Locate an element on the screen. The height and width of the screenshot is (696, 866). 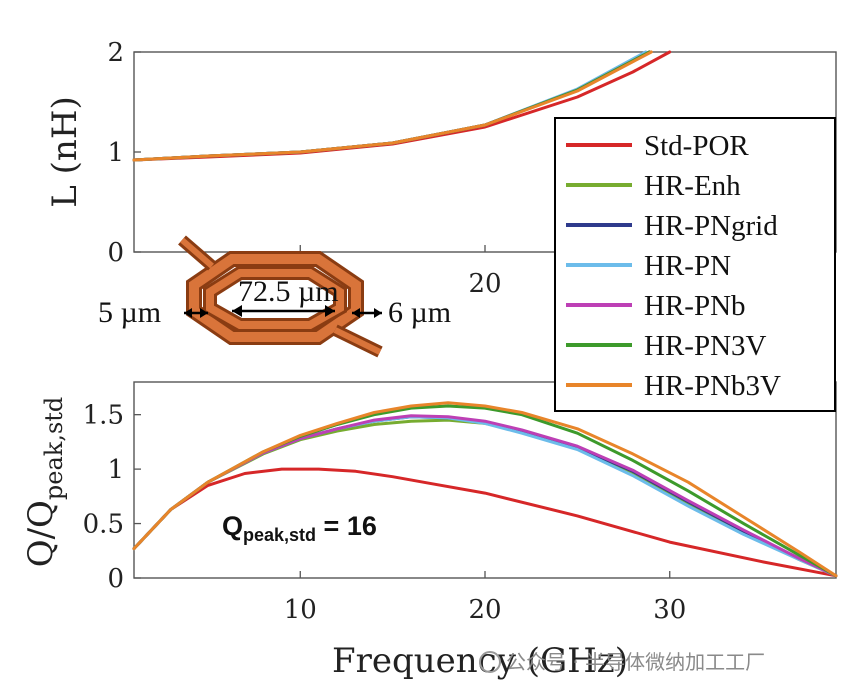
bottom-y-tick-label: 0 is located at coordinates (115, 579).